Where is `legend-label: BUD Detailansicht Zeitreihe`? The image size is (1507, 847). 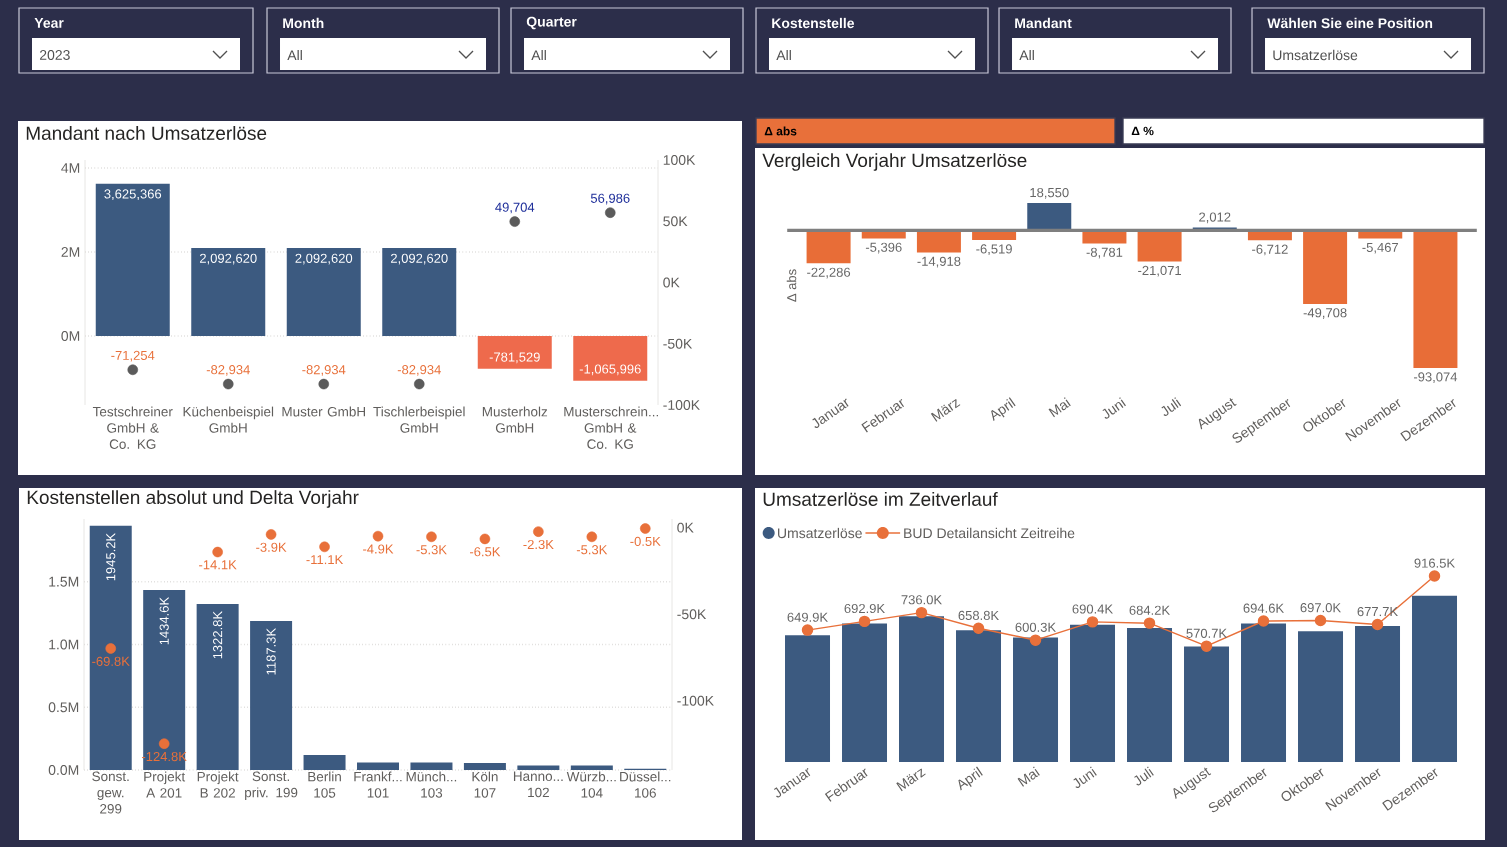
legend-label: BUD Detailansicht Zeitreihe is located at coordinates (989, 533).